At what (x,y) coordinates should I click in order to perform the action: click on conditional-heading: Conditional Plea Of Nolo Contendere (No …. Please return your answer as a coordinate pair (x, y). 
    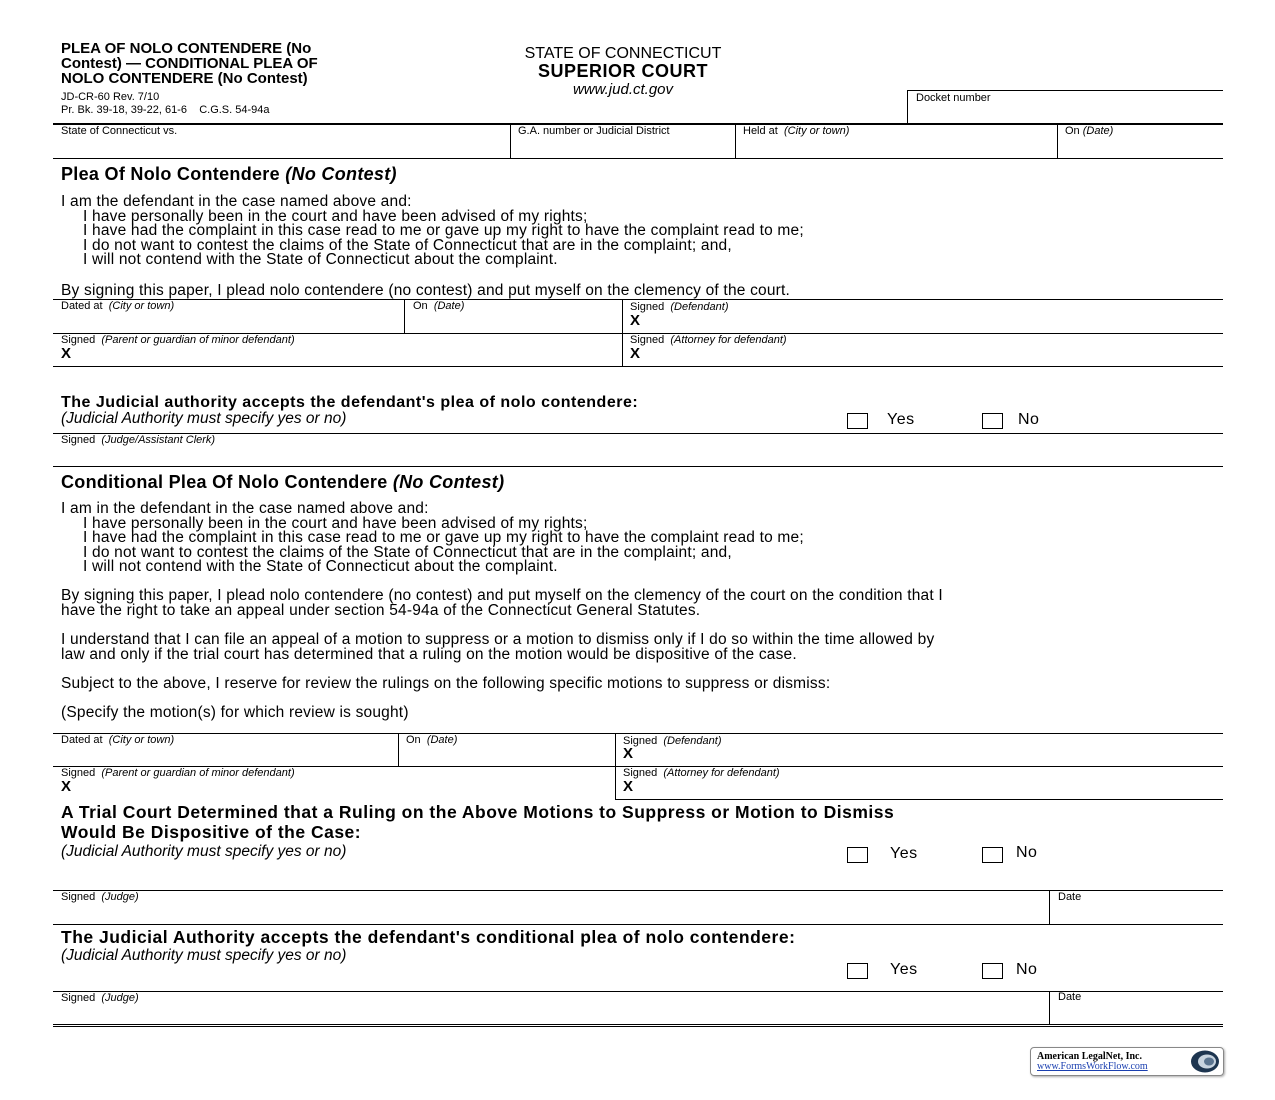
    Looking at the image, I should click on (283, 482).